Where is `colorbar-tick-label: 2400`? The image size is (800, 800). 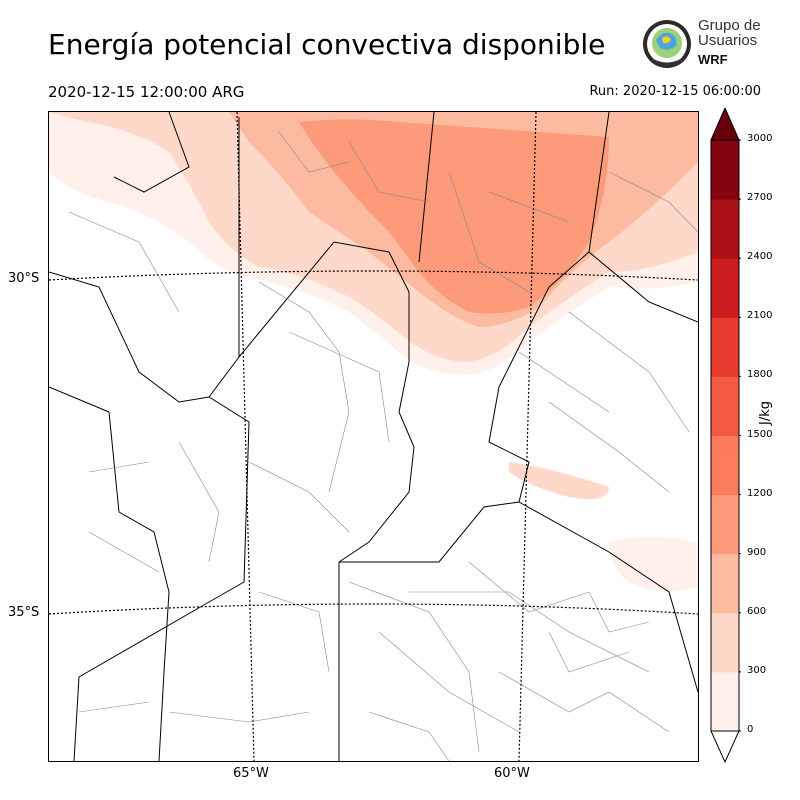 colorbar-tick-label: 2400 is located at coordinates (760, 257).